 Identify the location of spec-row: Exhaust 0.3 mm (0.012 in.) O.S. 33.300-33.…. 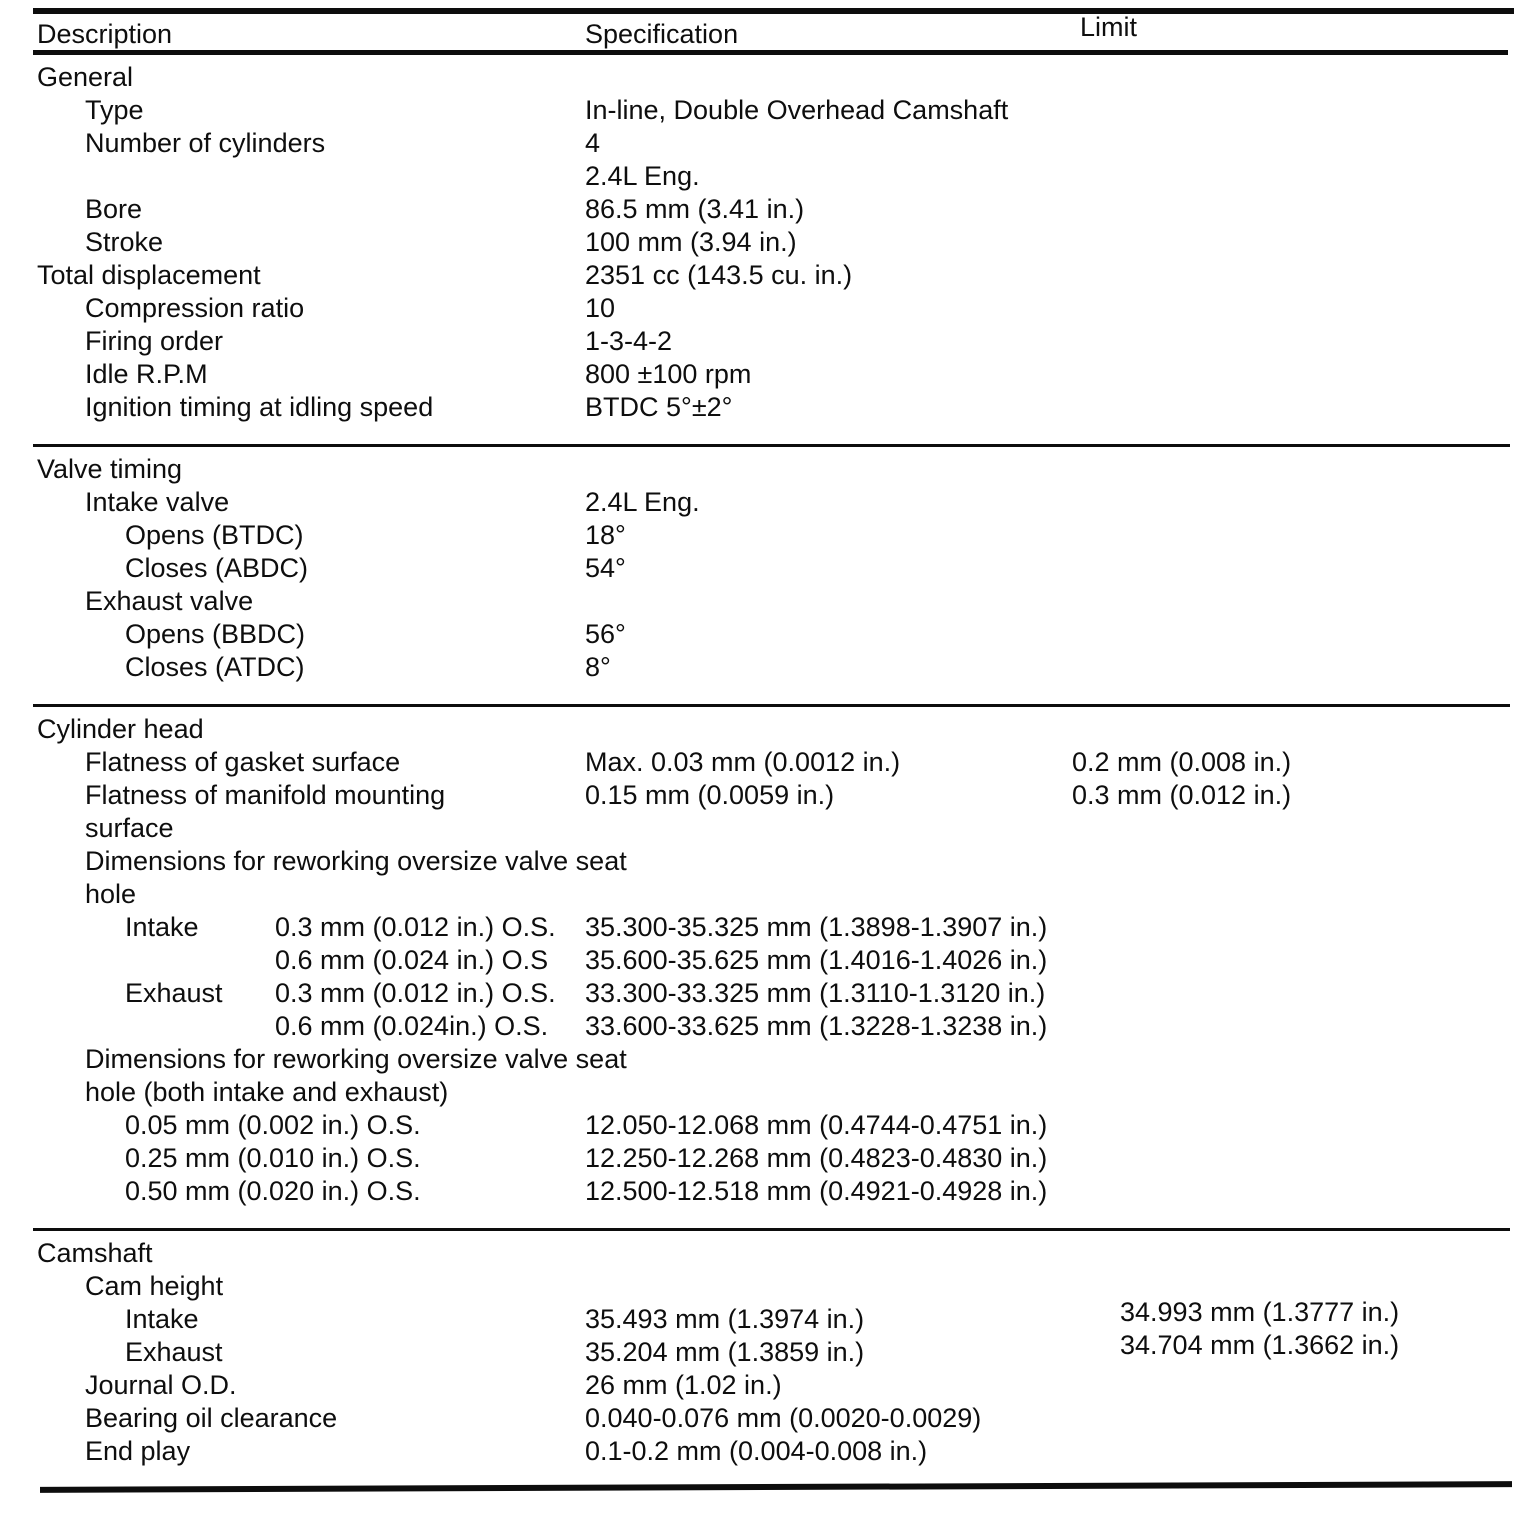
(768, 993).